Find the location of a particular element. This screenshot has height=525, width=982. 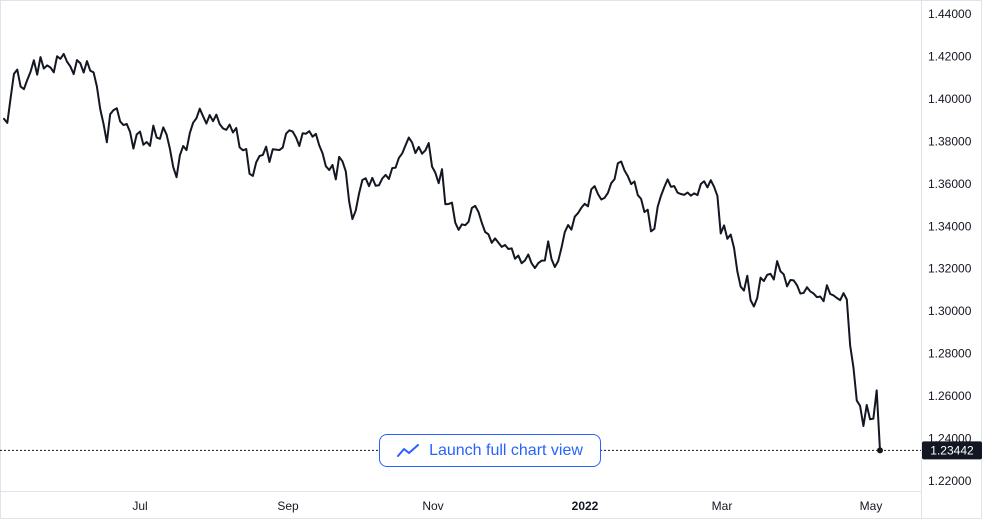

x-tick-label: Jul is located at coordinates (139, 506).